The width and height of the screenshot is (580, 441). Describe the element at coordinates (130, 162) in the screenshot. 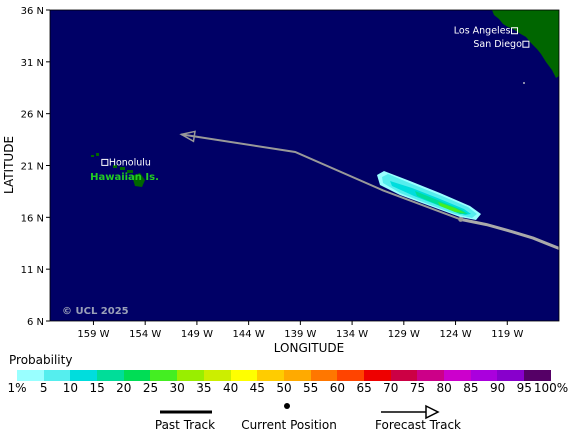

I see `honolulu-label: Honolulu` at that location.